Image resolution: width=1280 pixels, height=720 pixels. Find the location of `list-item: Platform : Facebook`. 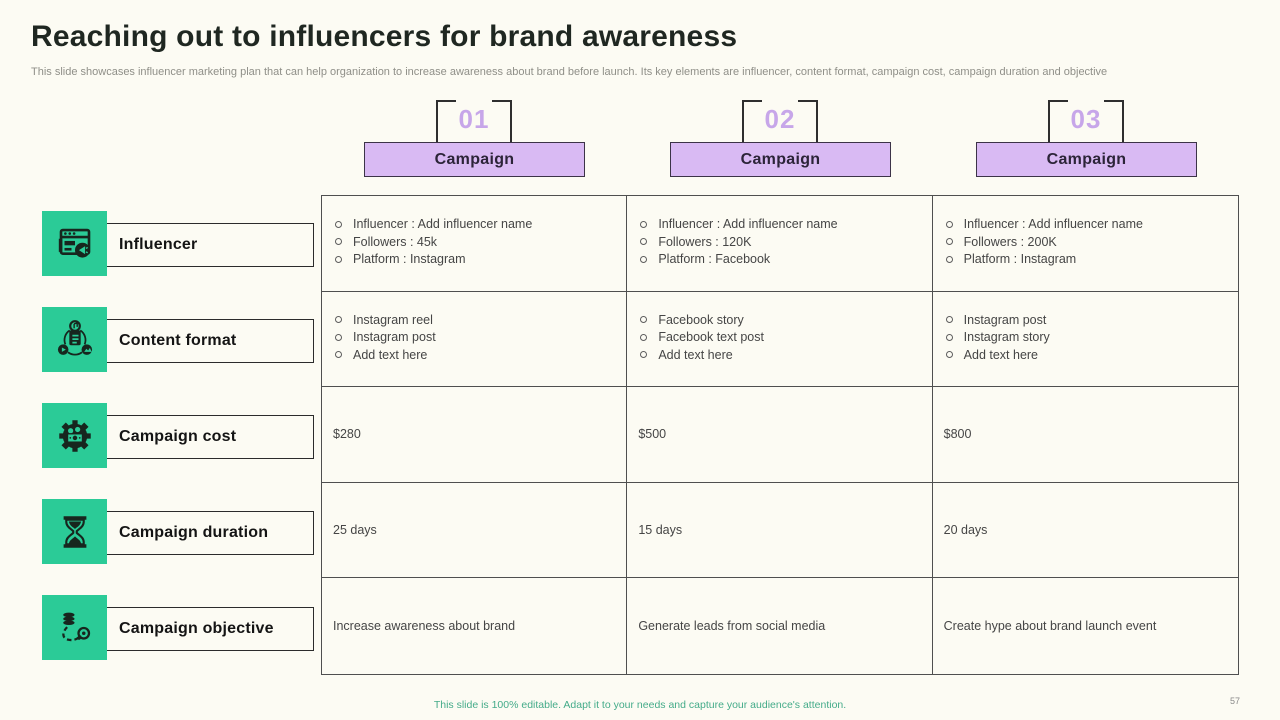

list-item: Platform : Facebook is located at coordinates (781, 259).